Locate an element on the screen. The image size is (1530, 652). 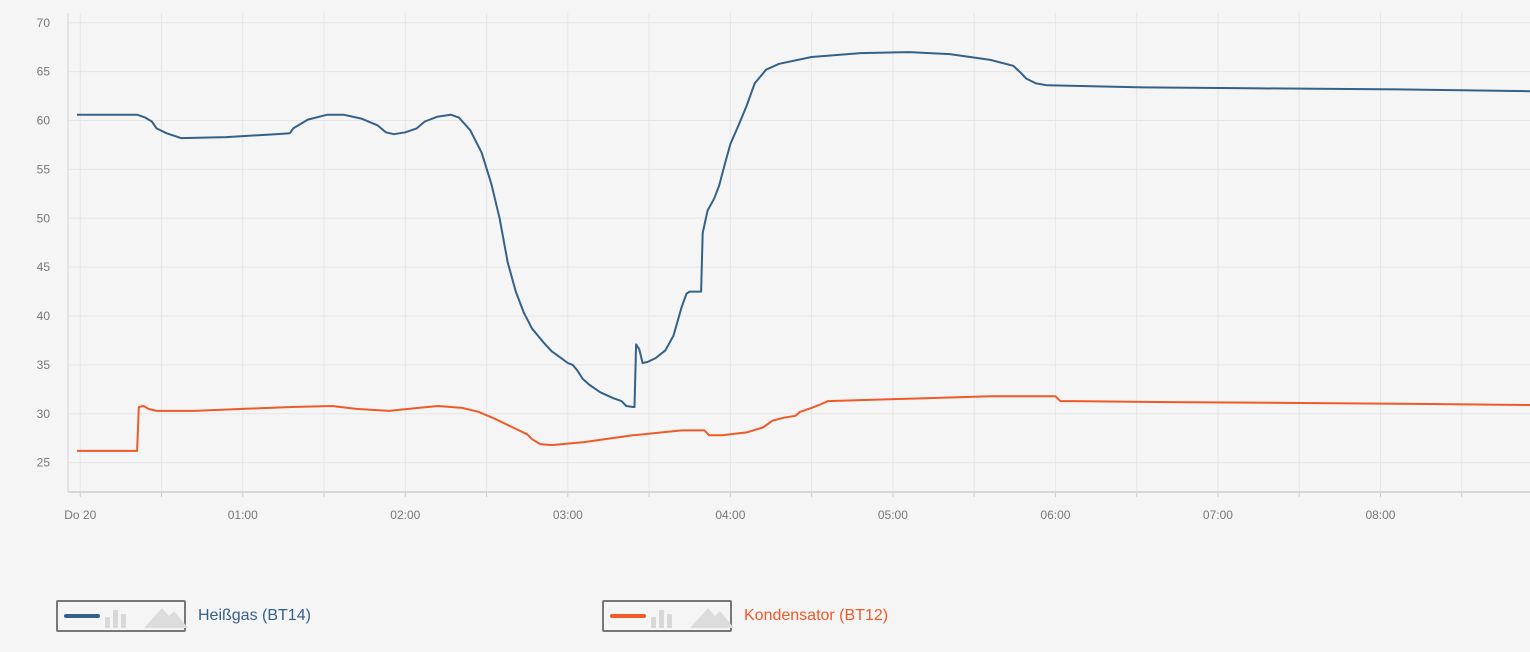
legend-item-heissgas: Heißgas (BT14) is located at coordinates (183, 616).